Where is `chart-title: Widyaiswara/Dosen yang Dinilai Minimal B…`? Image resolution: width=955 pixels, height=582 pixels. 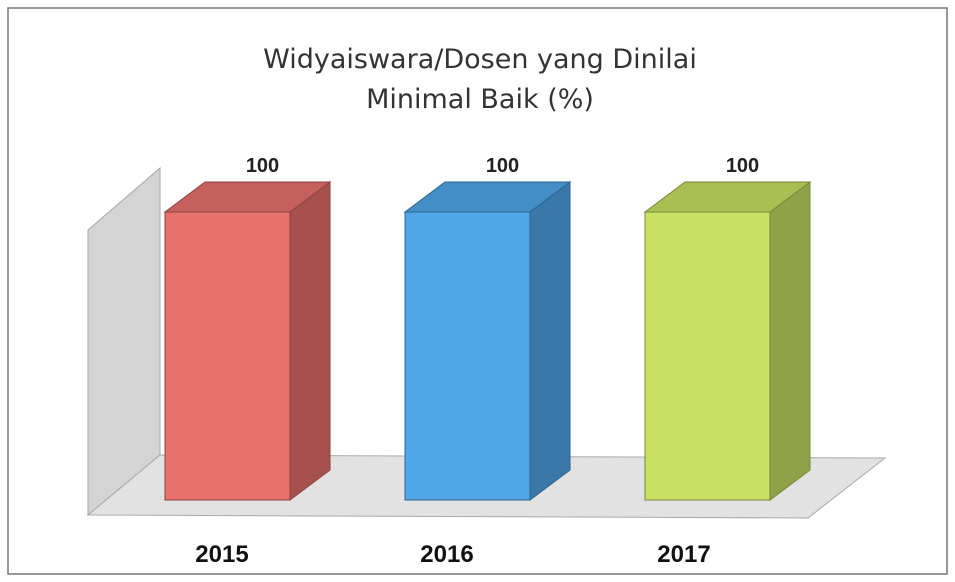 chart-title: Widyaiswara/Dosen yang Dinilai Minimal B… is located at coordinates (480, 79).